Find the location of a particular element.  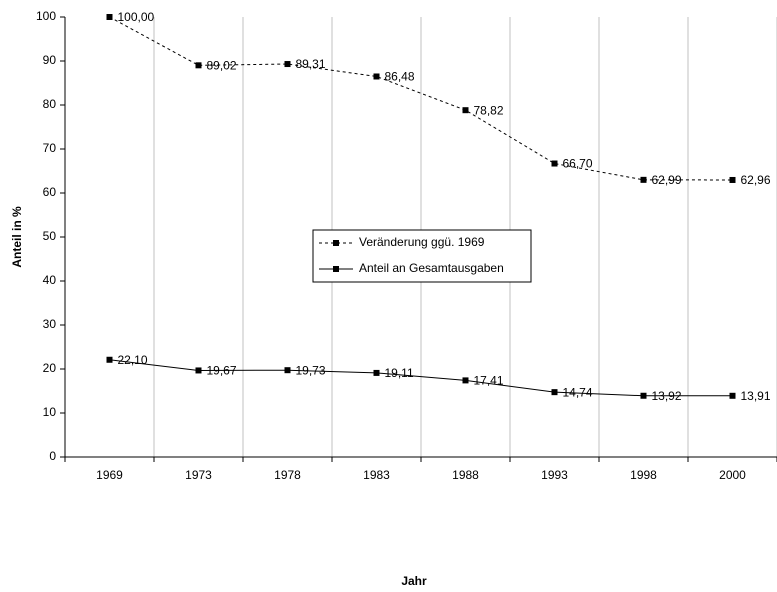

y-tick-label: 50 is located at coordinates (50, 236).